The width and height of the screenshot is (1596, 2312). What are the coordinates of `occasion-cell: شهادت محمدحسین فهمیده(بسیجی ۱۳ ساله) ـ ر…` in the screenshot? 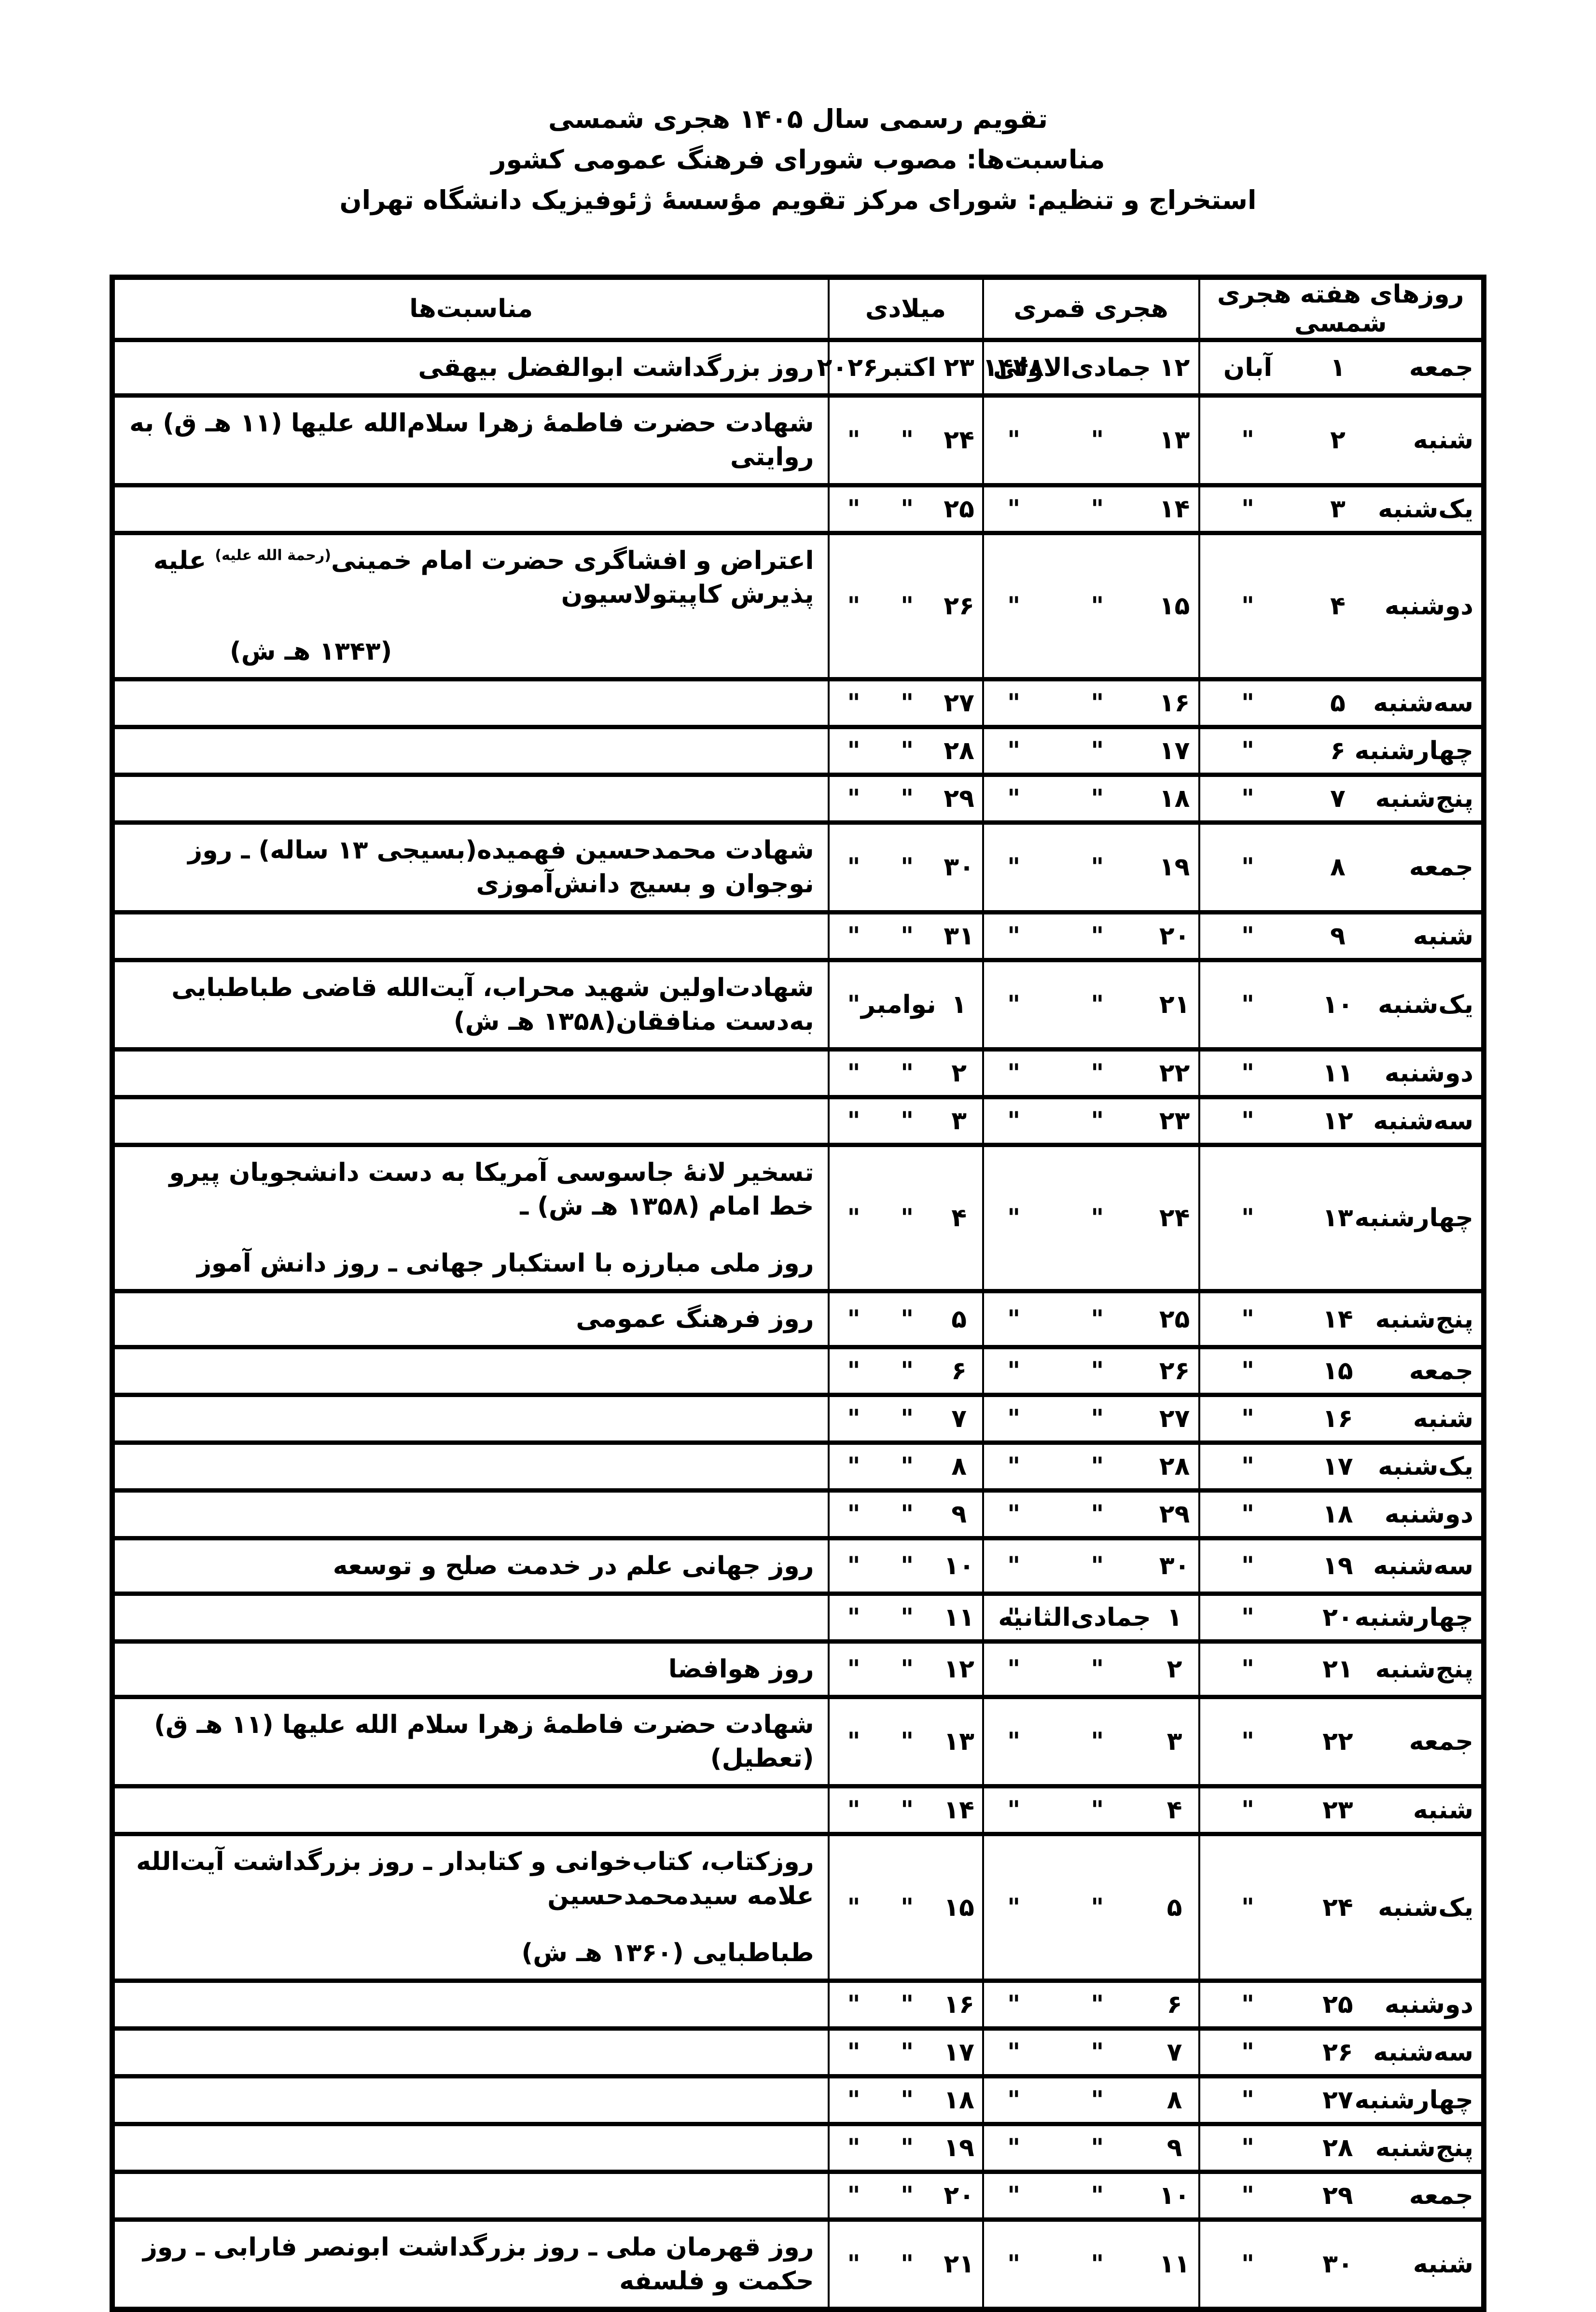 It's located at (470, 867).